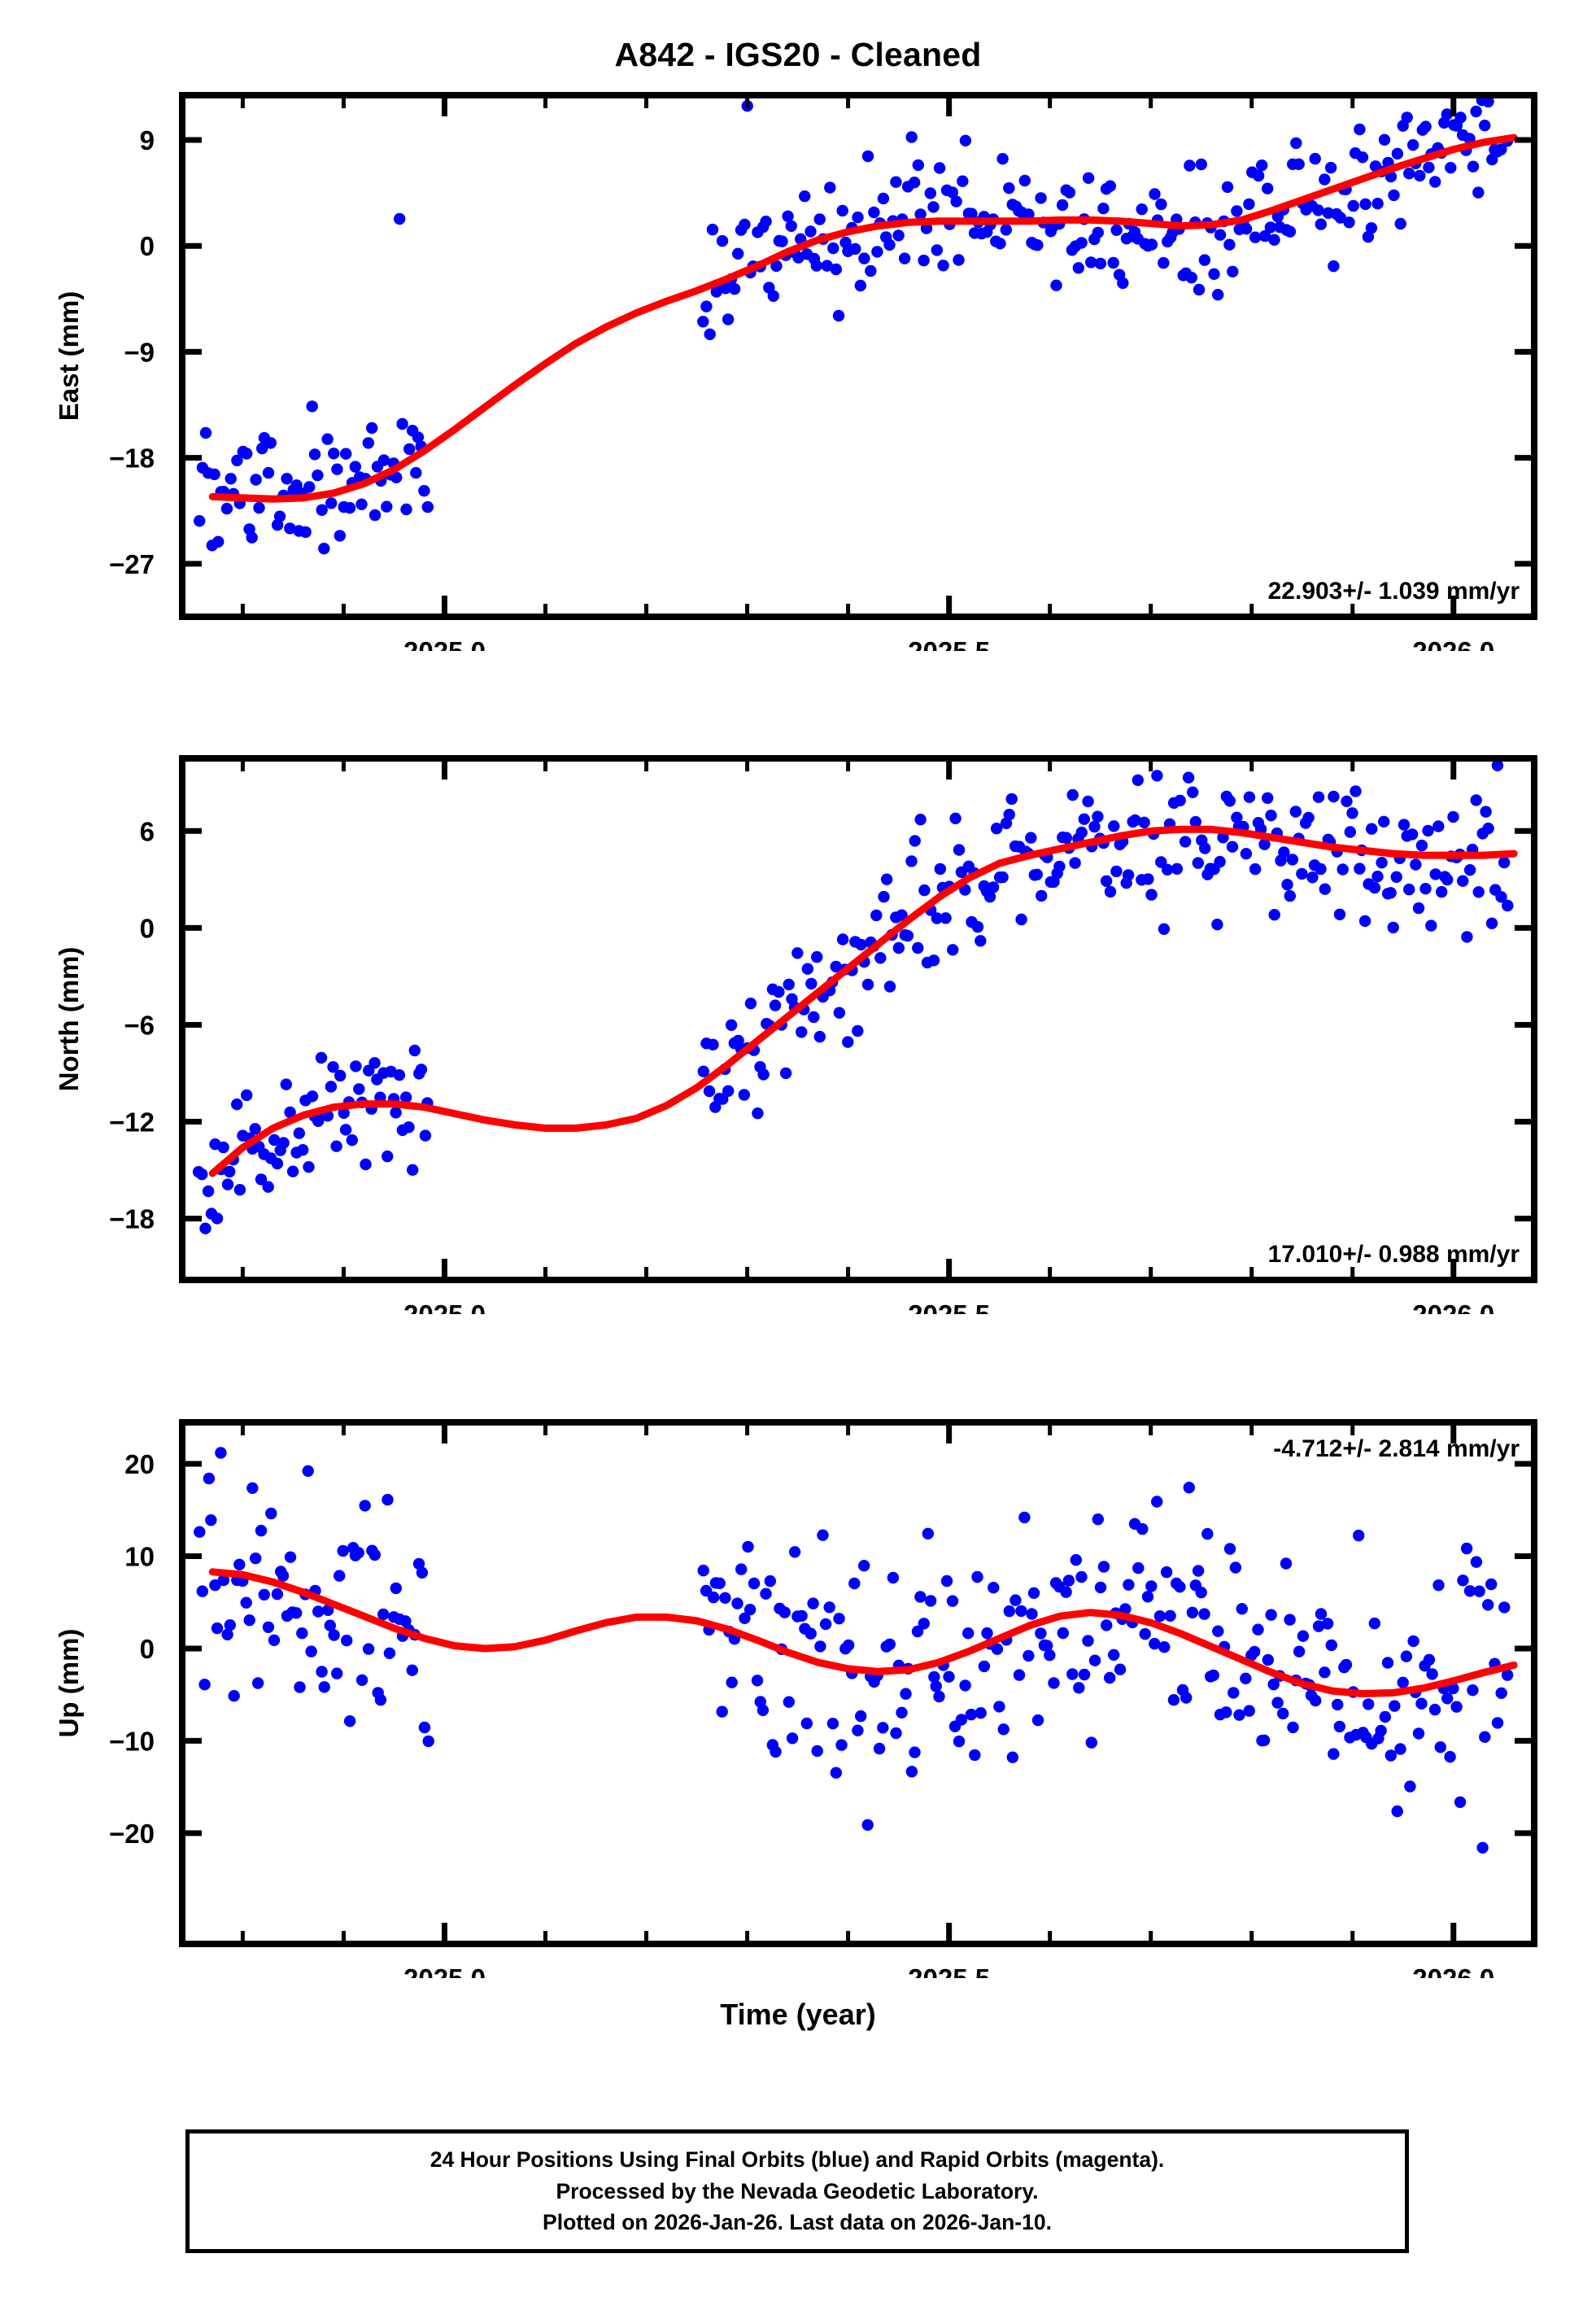  I want to click on data-points-up, so click(854, 1650).